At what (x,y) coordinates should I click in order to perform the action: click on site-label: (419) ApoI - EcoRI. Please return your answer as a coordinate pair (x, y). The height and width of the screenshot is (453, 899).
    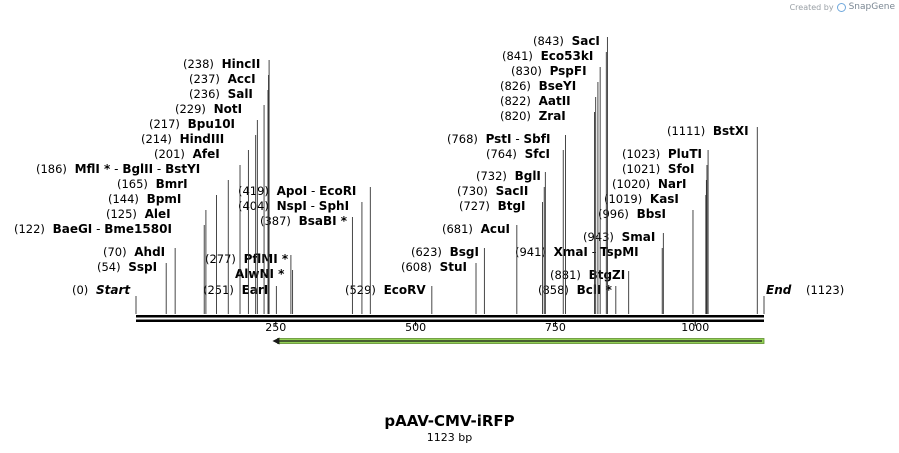
    Looking at the image, I should click on (297, 191).